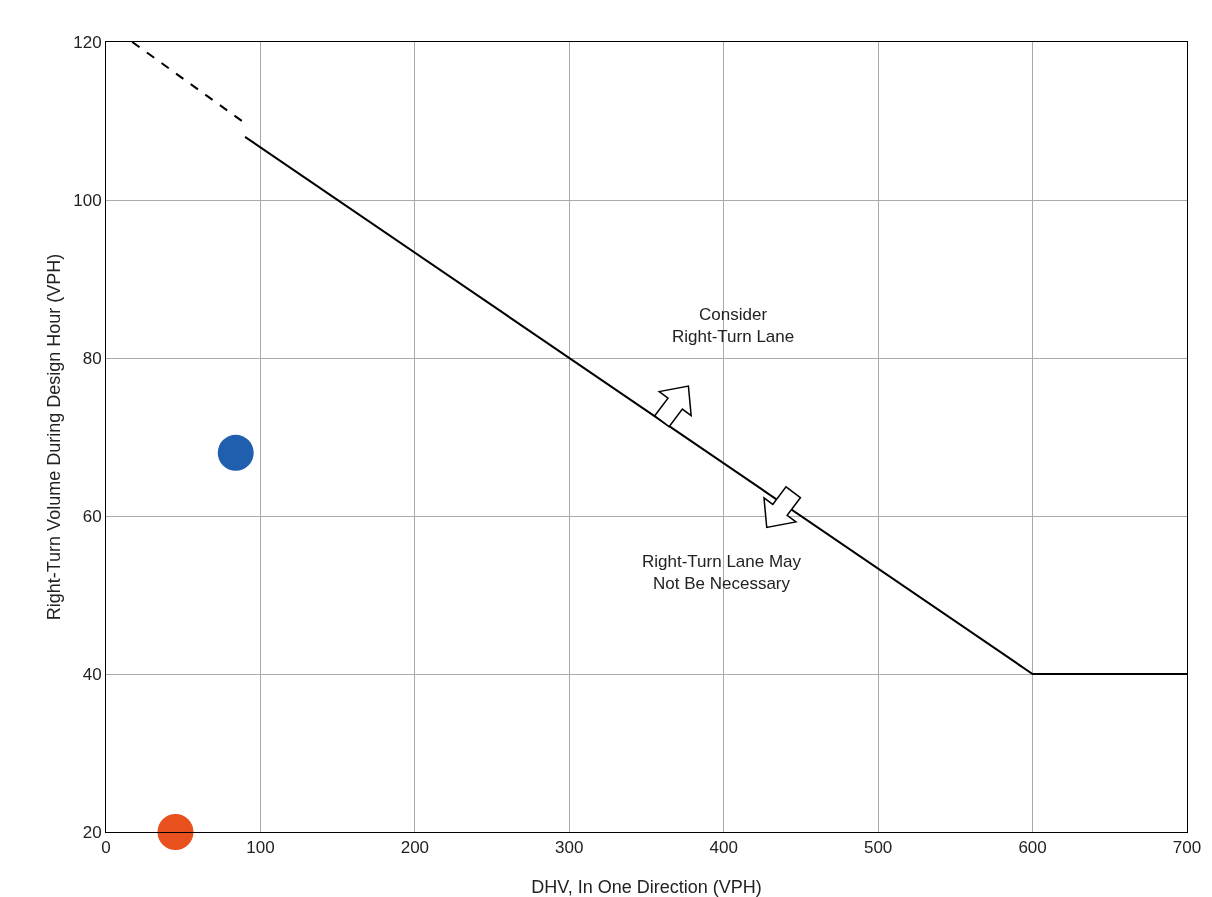  Describe the element at coordinates (646, 887) in the screenshot. I see `x-axis-title: DHV, In One Direction (VPH)` at that location.